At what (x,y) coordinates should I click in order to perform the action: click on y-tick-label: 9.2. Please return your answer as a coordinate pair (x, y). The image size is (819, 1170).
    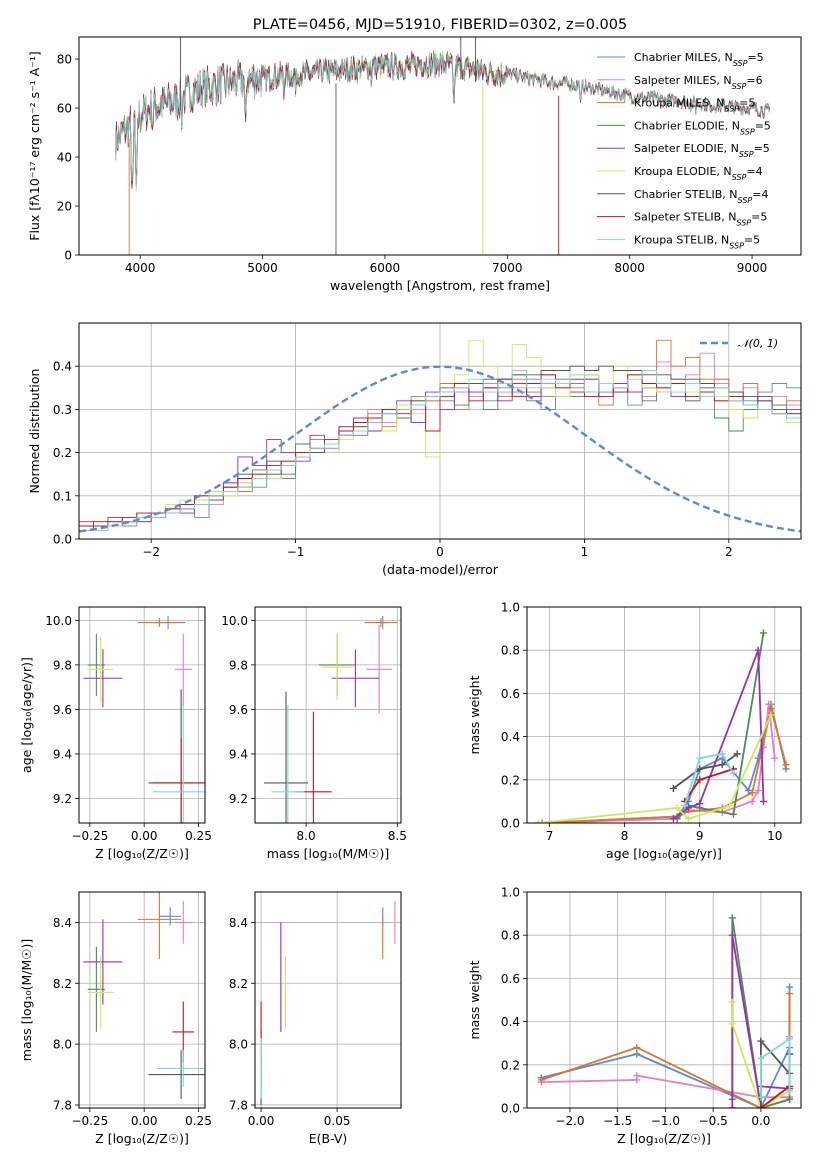
    Looking at the image, I should click on (62, 799).